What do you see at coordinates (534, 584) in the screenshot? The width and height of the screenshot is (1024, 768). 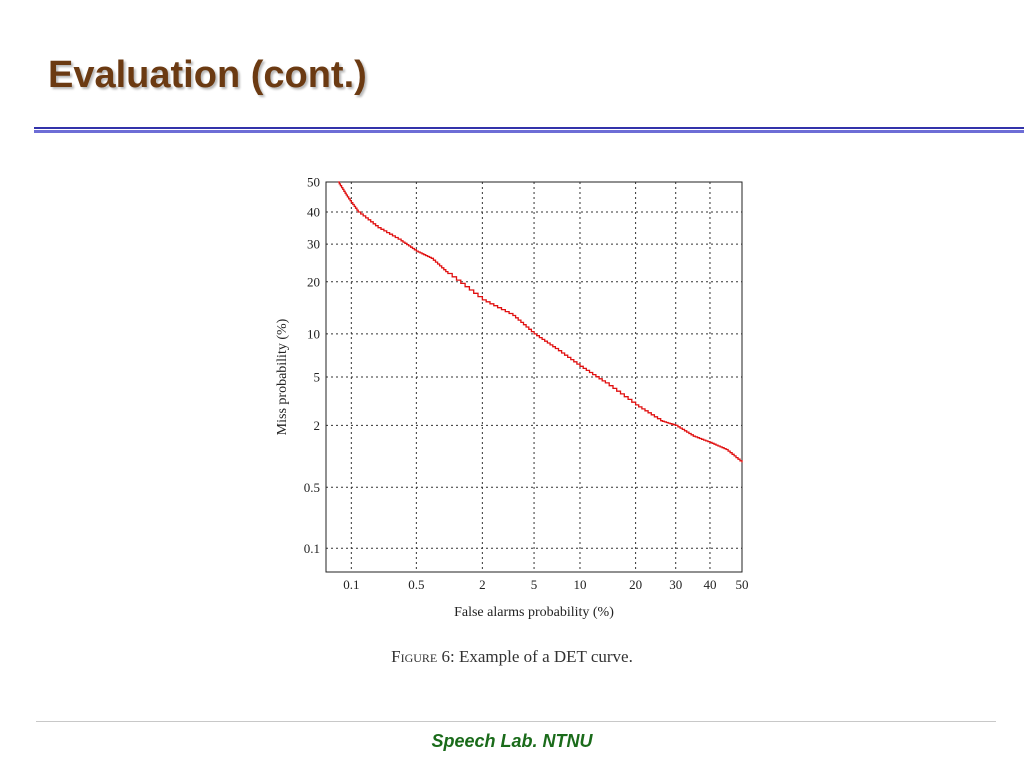 I see `x-tick-label: 5` at bounding box center [534, 584].